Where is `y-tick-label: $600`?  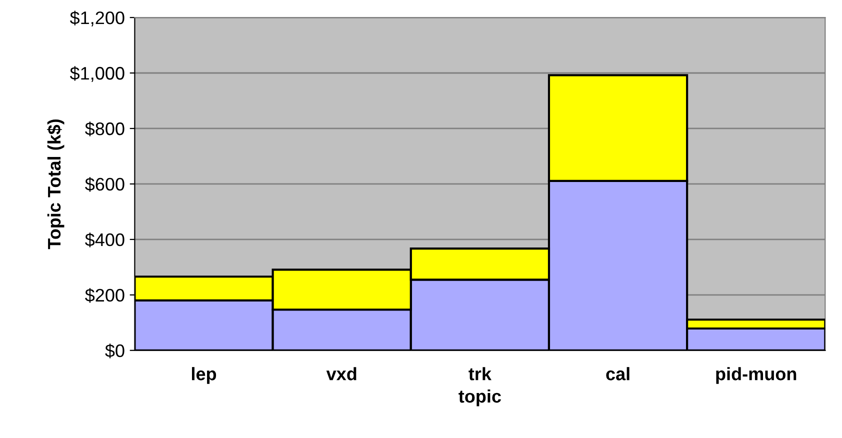
y-tick-label: $600 is located at coordinates (104, 184).